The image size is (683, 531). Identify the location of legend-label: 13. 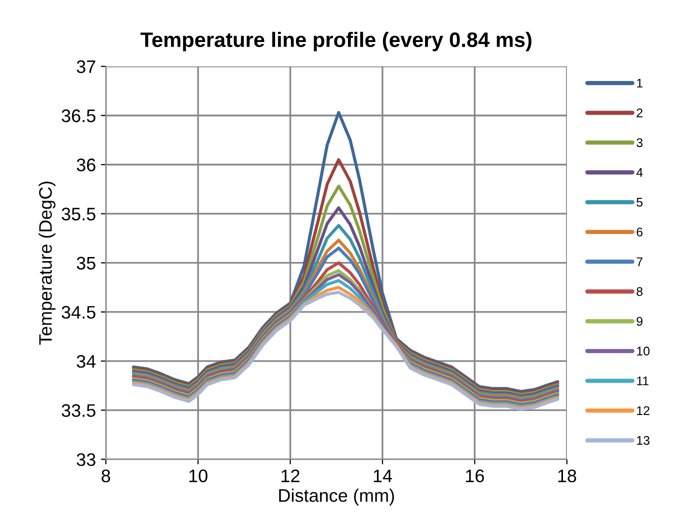
(643, 440).